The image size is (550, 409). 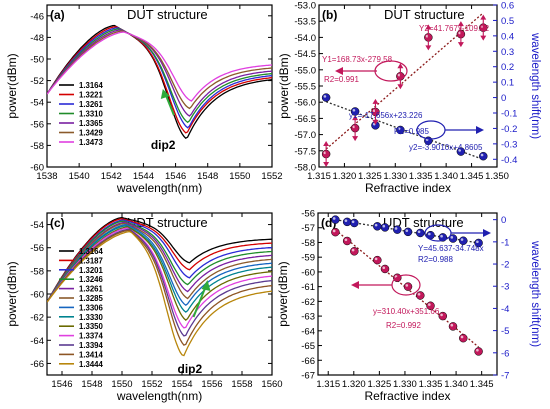 What do you see at coordinates (121, 384) in the screenshot?
I see `x-tick-label: 1550` at bounding box center [121, 384].